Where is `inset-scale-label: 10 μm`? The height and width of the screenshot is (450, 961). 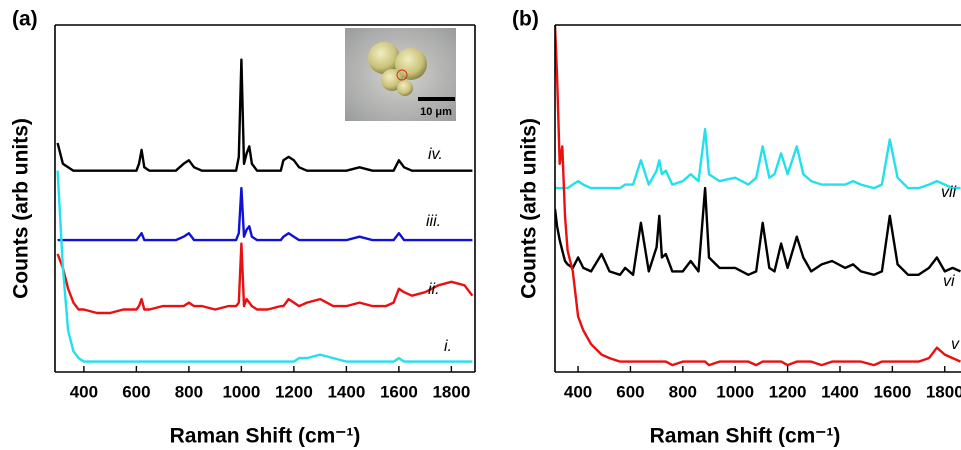 inset-scale-label: 10 μm is located at coordinates (436, 112).